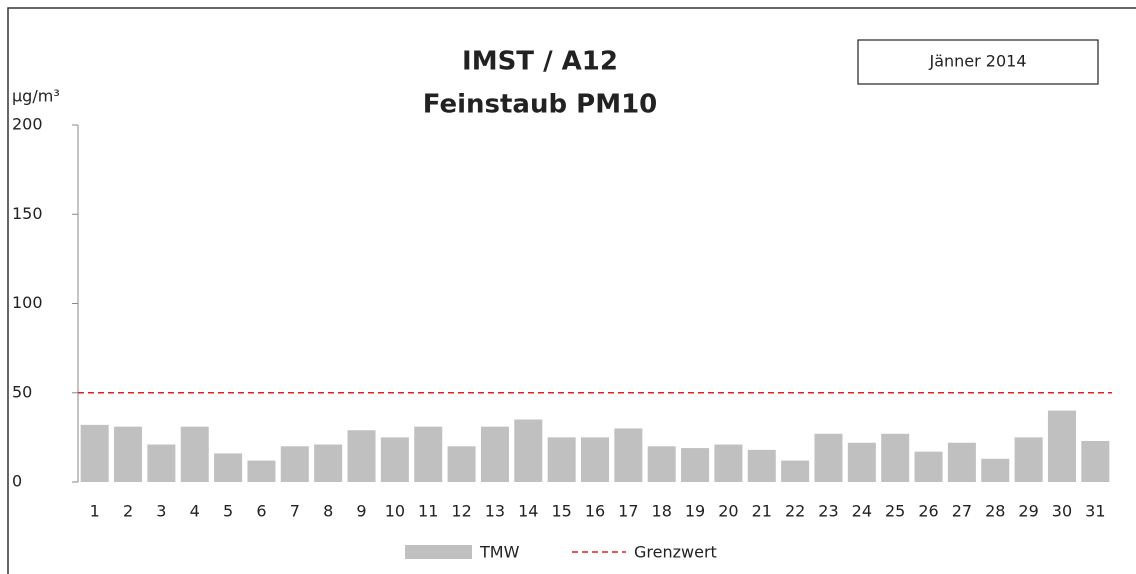 This screenshot has width=1136, height=574. I want to click on legend-swatch, so click(438, 552).